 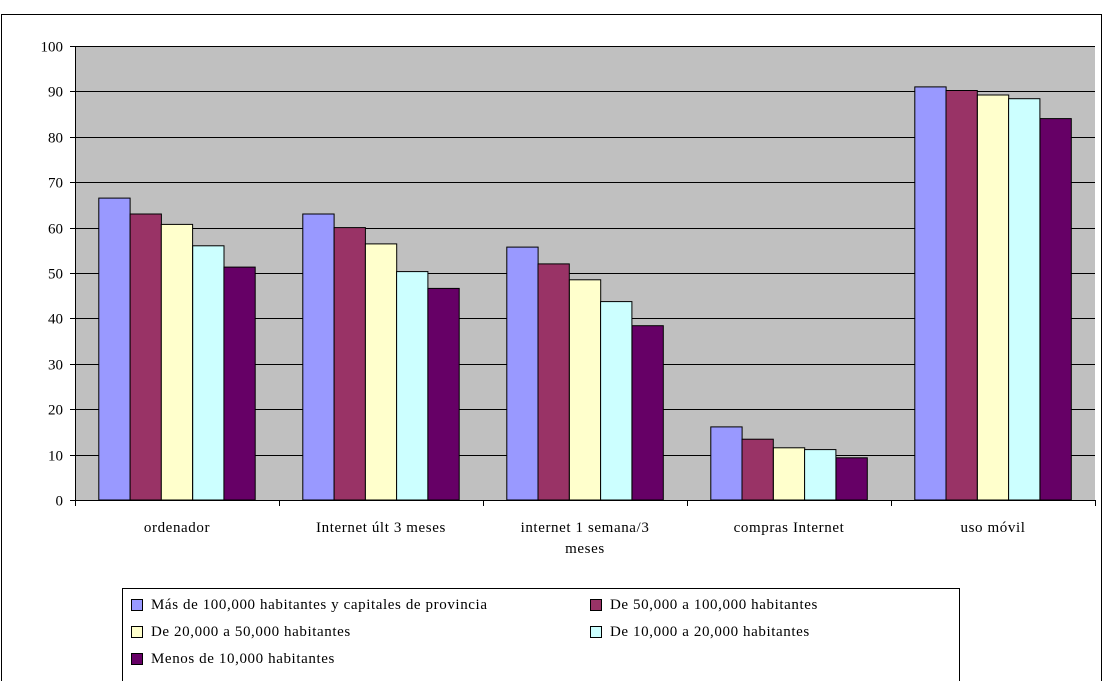 What do you see at coordinates (55, 275) in the screenshot?
I see `y-tick-label: 50` at bounding box center [55, 275].